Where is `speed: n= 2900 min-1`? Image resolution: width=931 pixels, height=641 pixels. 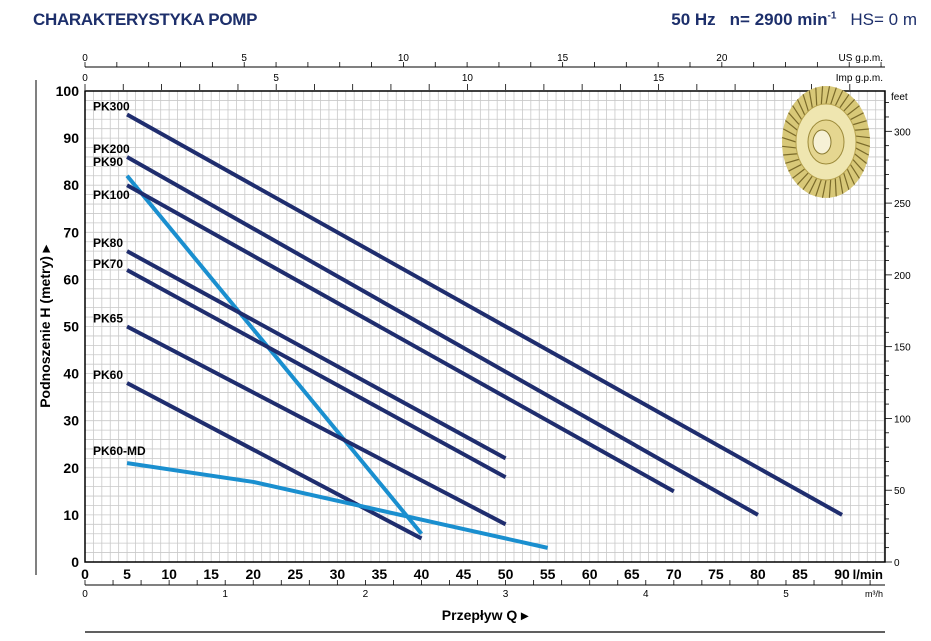
speed: n= 2900 min-1 is located at coordinates (783, 19).